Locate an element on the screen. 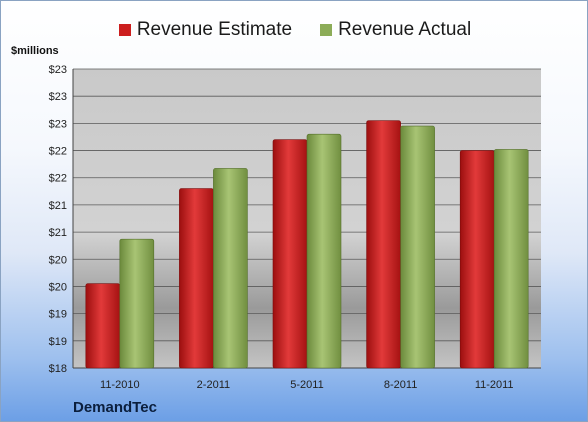 The image size is (588, 422). legend-swatch-estimate is located at coordinates (124, 30).